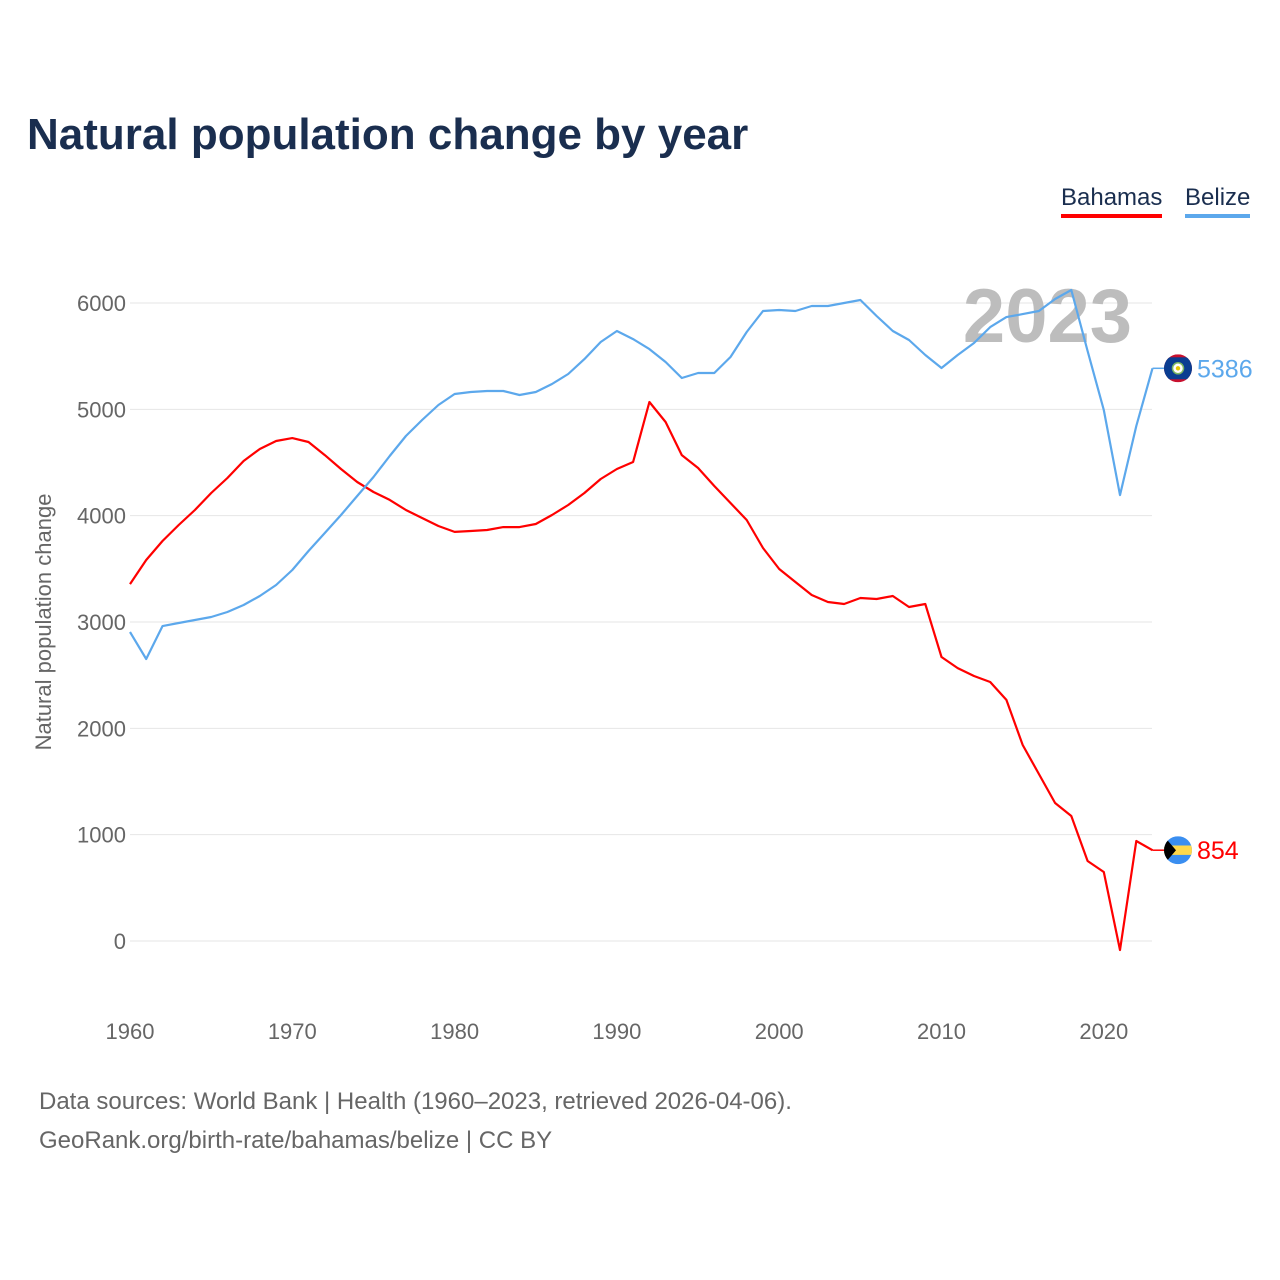  I want to click on bahamas-flag-icon, so click(1178, 850).